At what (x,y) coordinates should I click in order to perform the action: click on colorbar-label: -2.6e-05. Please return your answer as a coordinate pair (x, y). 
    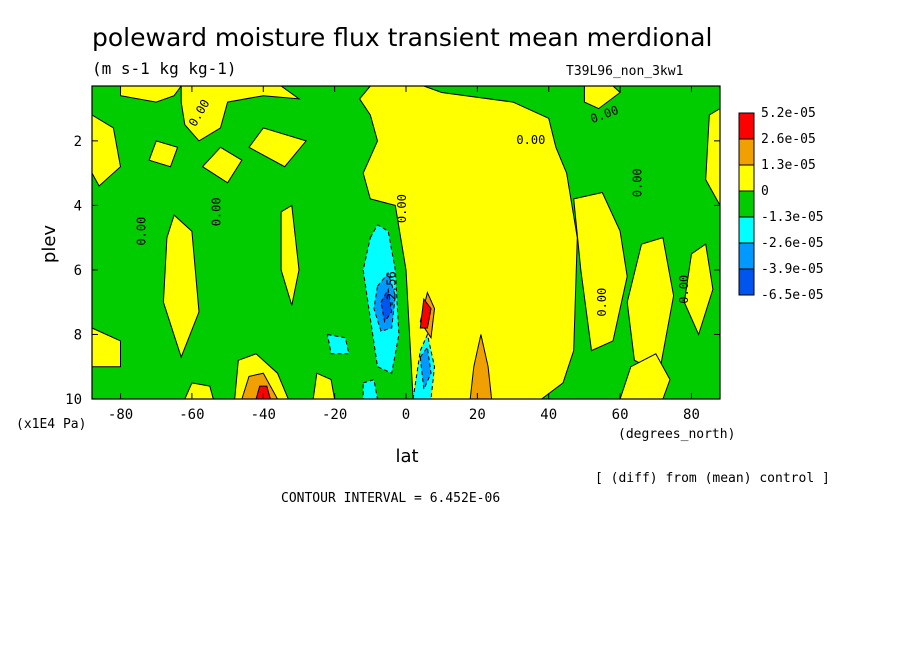
    Looking at the image, I should click on (792, 243).